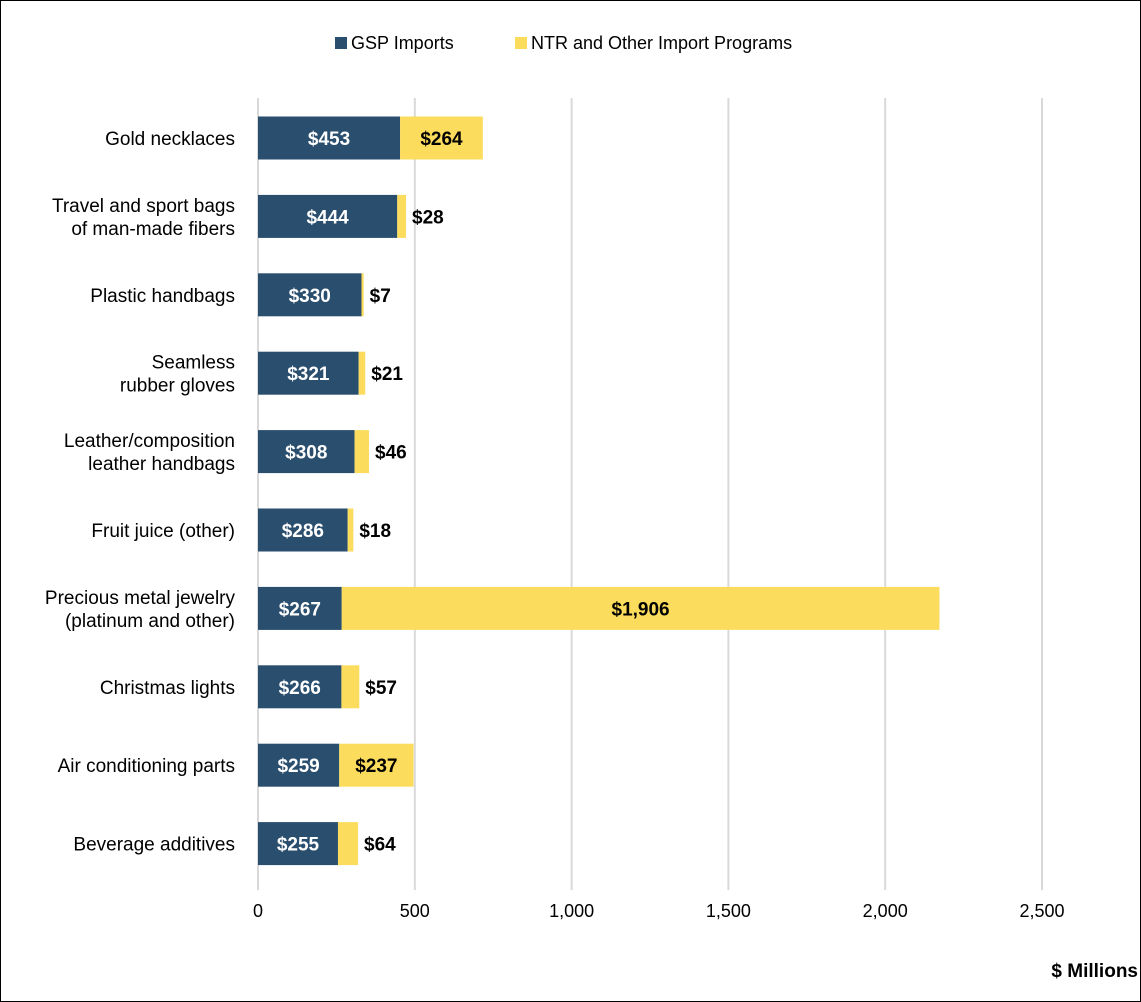  I want to click on data-label-gsp: $308, so click(306, 453).